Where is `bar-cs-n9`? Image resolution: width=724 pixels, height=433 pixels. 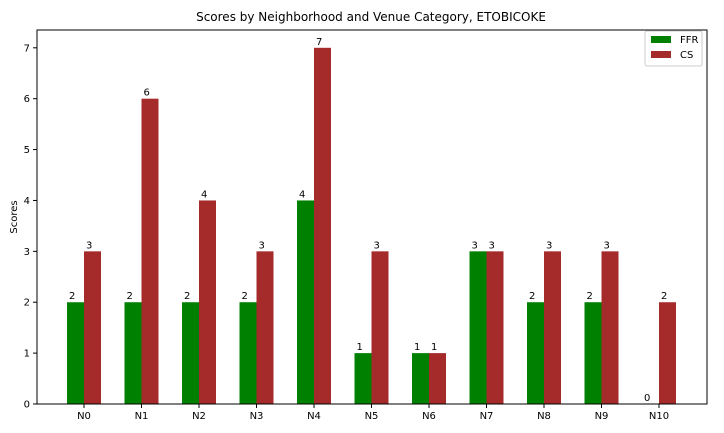 bar-cs-n9 is located at coordinates (610, 327).